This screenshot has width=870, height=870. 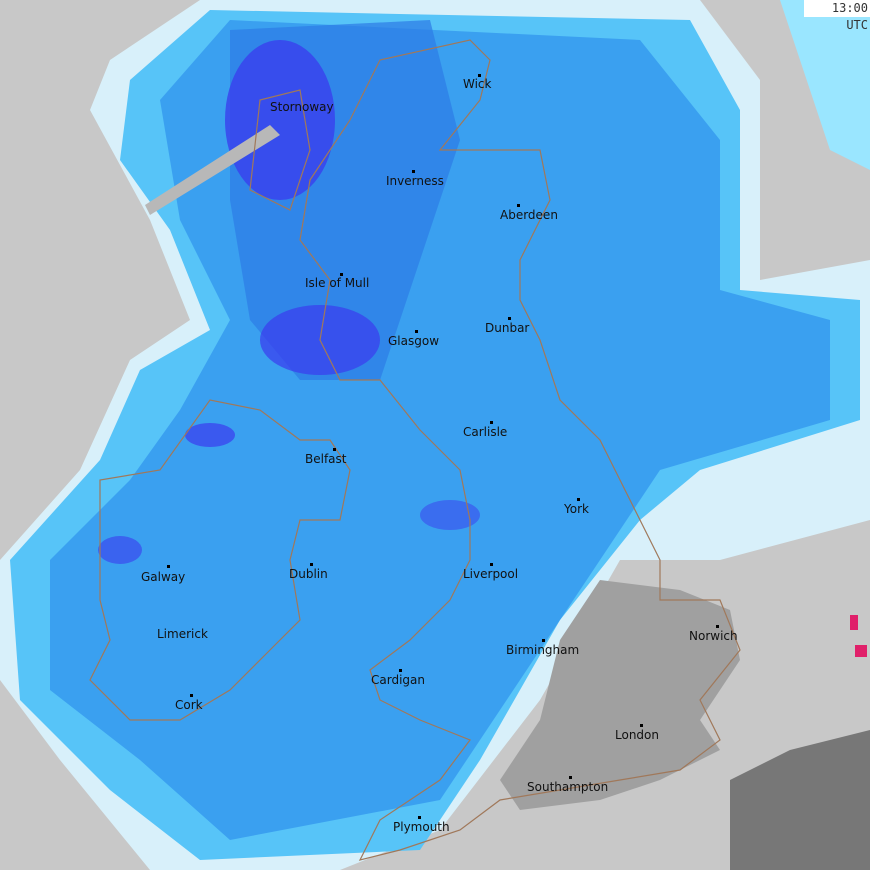 I want to click on city-label-limerick: Limerick, so click(x=182, y=634).